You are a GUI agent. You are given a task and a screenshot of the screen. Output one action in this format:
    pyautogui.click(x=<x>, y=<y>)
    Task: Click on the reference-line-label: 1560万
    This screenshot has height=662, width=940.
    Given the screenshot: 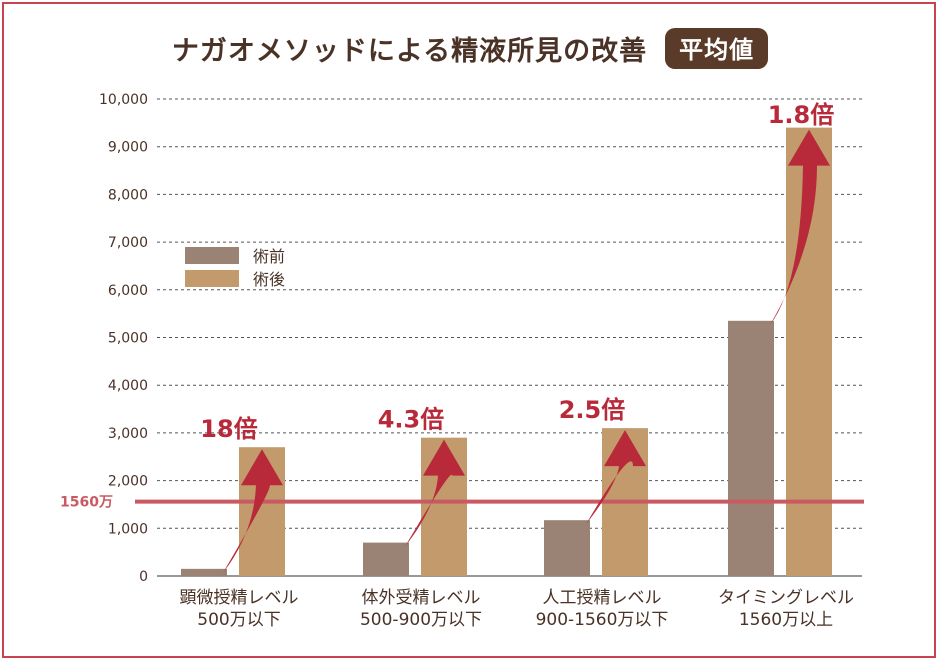 What is the action you would take?
    pyautogui.click(x=86, y=503)
    